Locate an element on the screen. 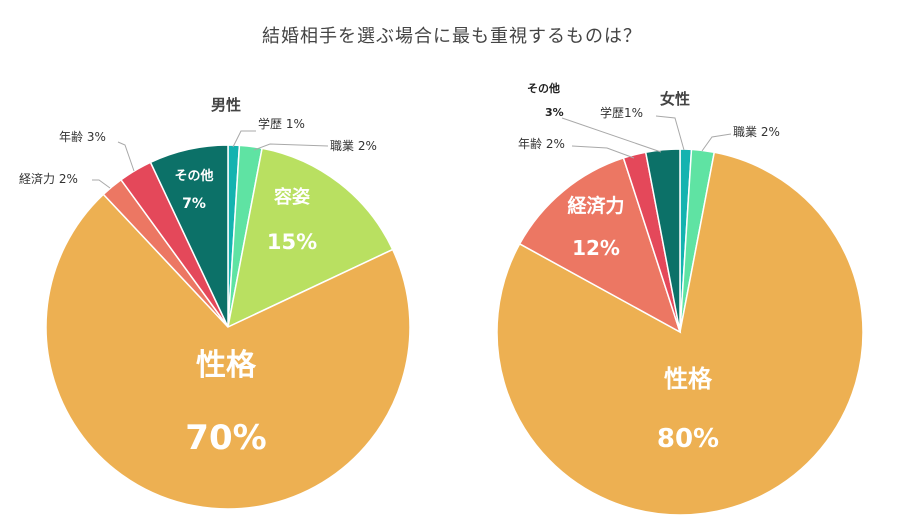 Image resolution: width=904 pixels, height=517 pixels. slice-label-value: 7% is located at coordinates (194, 204).